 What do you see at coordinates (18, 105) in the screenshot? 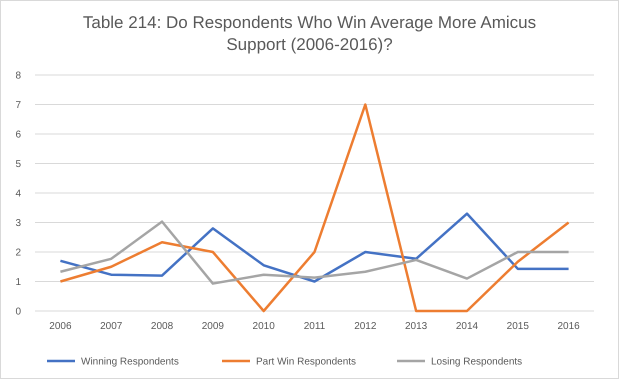
I see `y-tick-label: 7` at bounding box center [18, 105].